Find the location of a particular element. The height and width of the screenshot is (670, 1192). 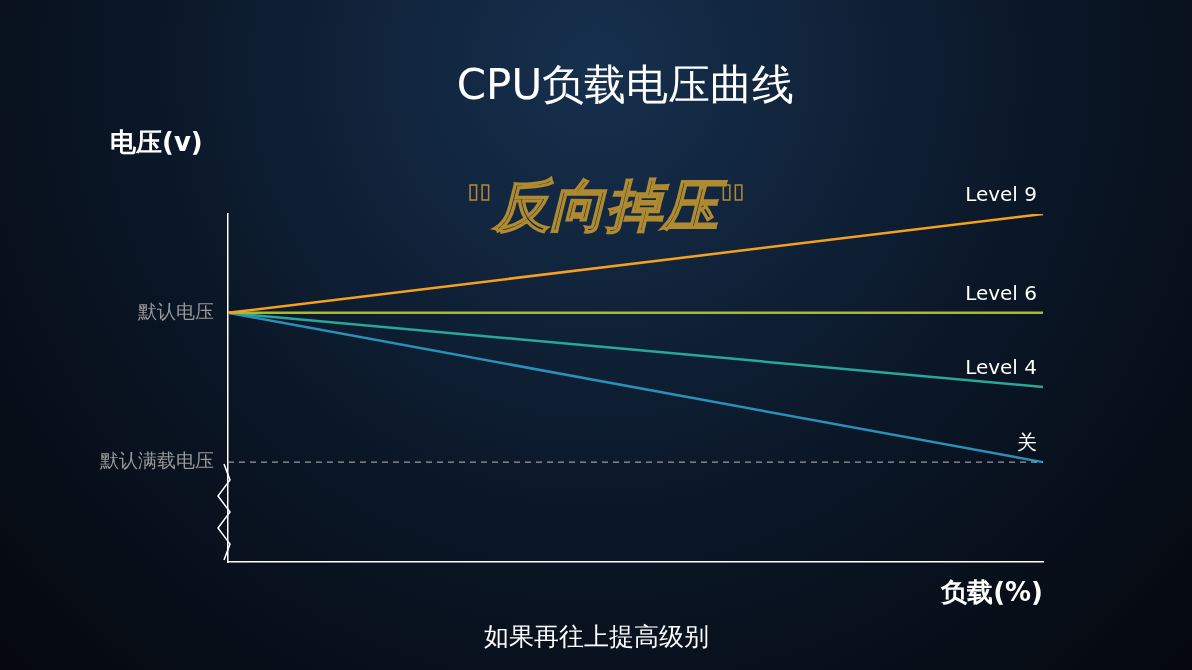

series-label: Level 6 is located at coordinates (1001, 293).